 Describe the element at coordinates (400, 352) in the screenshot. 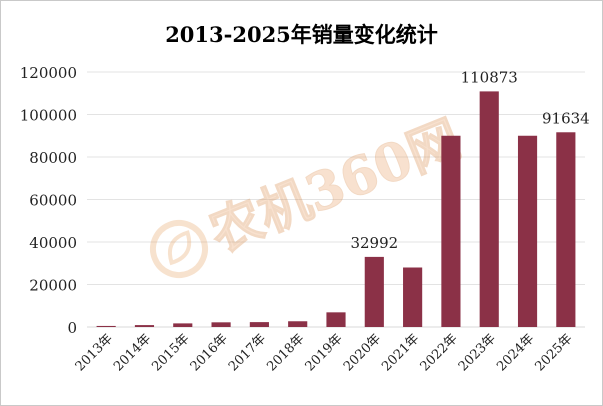

I see `x-tick-label: 2021年` at that location.